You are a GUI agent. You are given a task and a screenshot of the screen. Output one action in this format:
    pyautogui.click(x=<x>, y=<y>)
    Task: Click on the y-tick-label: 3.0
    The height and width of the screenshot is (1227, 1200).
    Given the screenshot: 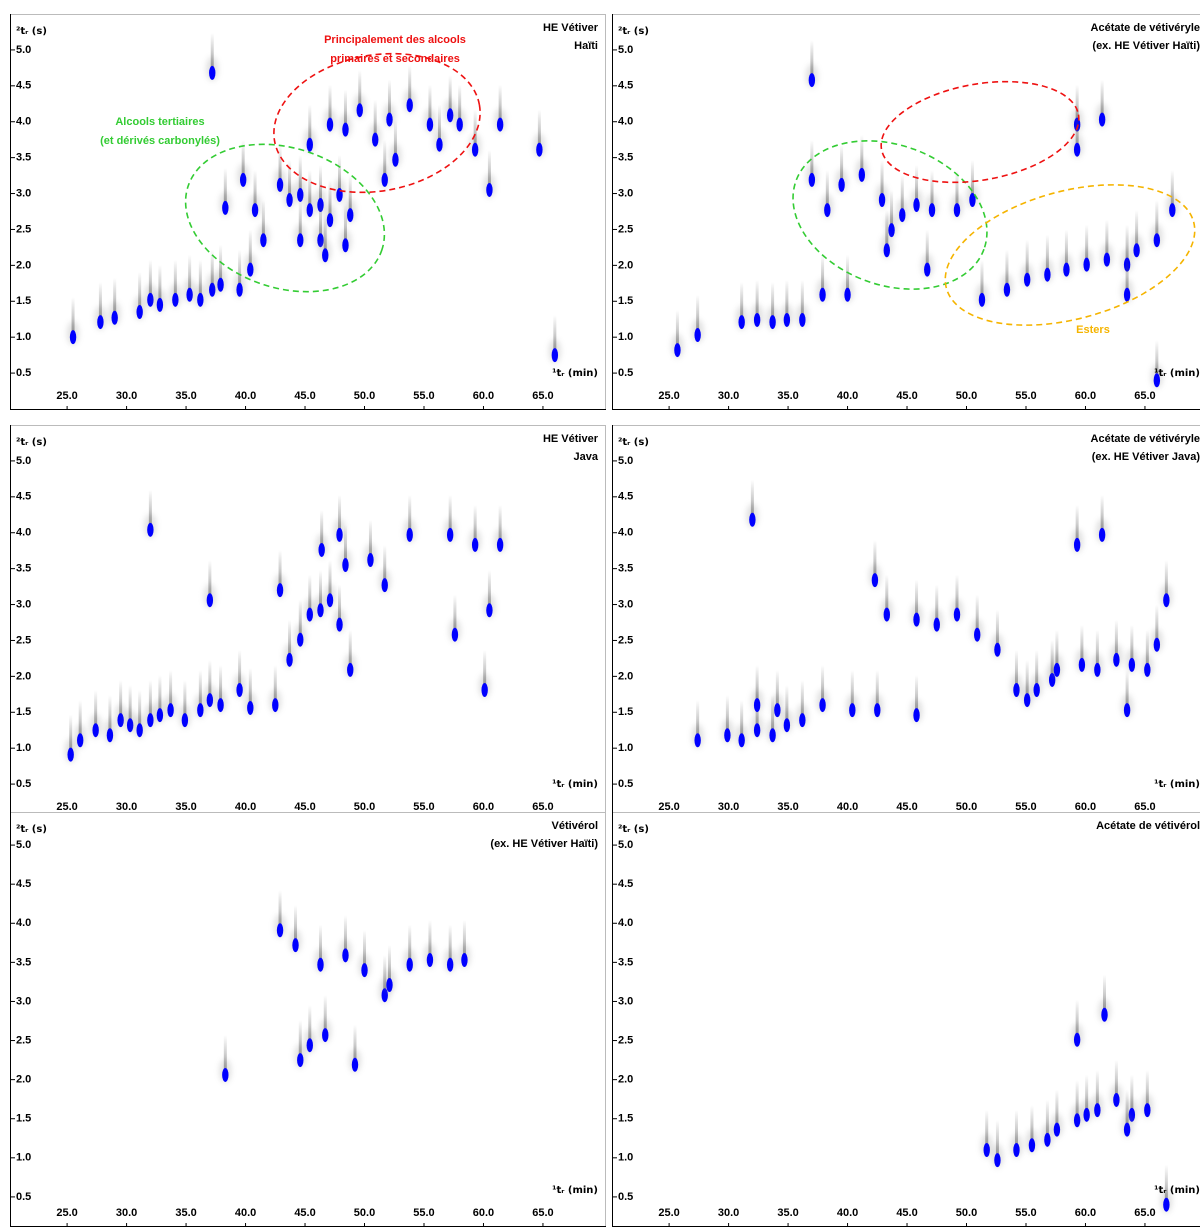 What is the action you would take?
    pyautogui.click(x=625, y=1001)
    